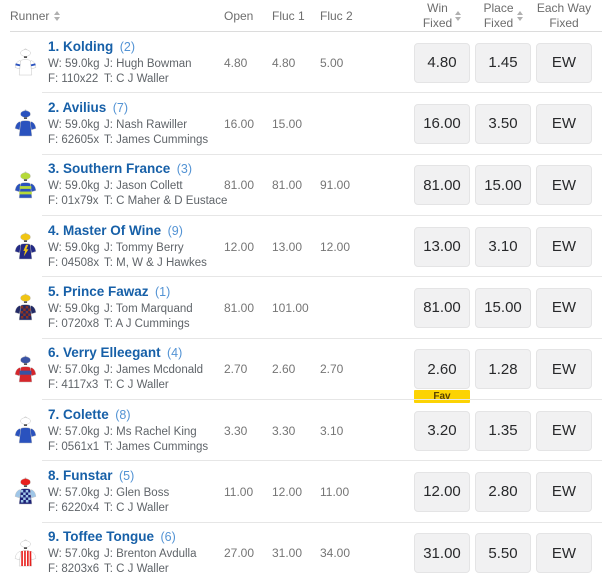 The width and height of the screenshot is (602, 584). What do you see at coordinates (442, 62) in the screenshot?
I see `win-fixed-odds-button: 4.80` at bounding box center [442, 62].